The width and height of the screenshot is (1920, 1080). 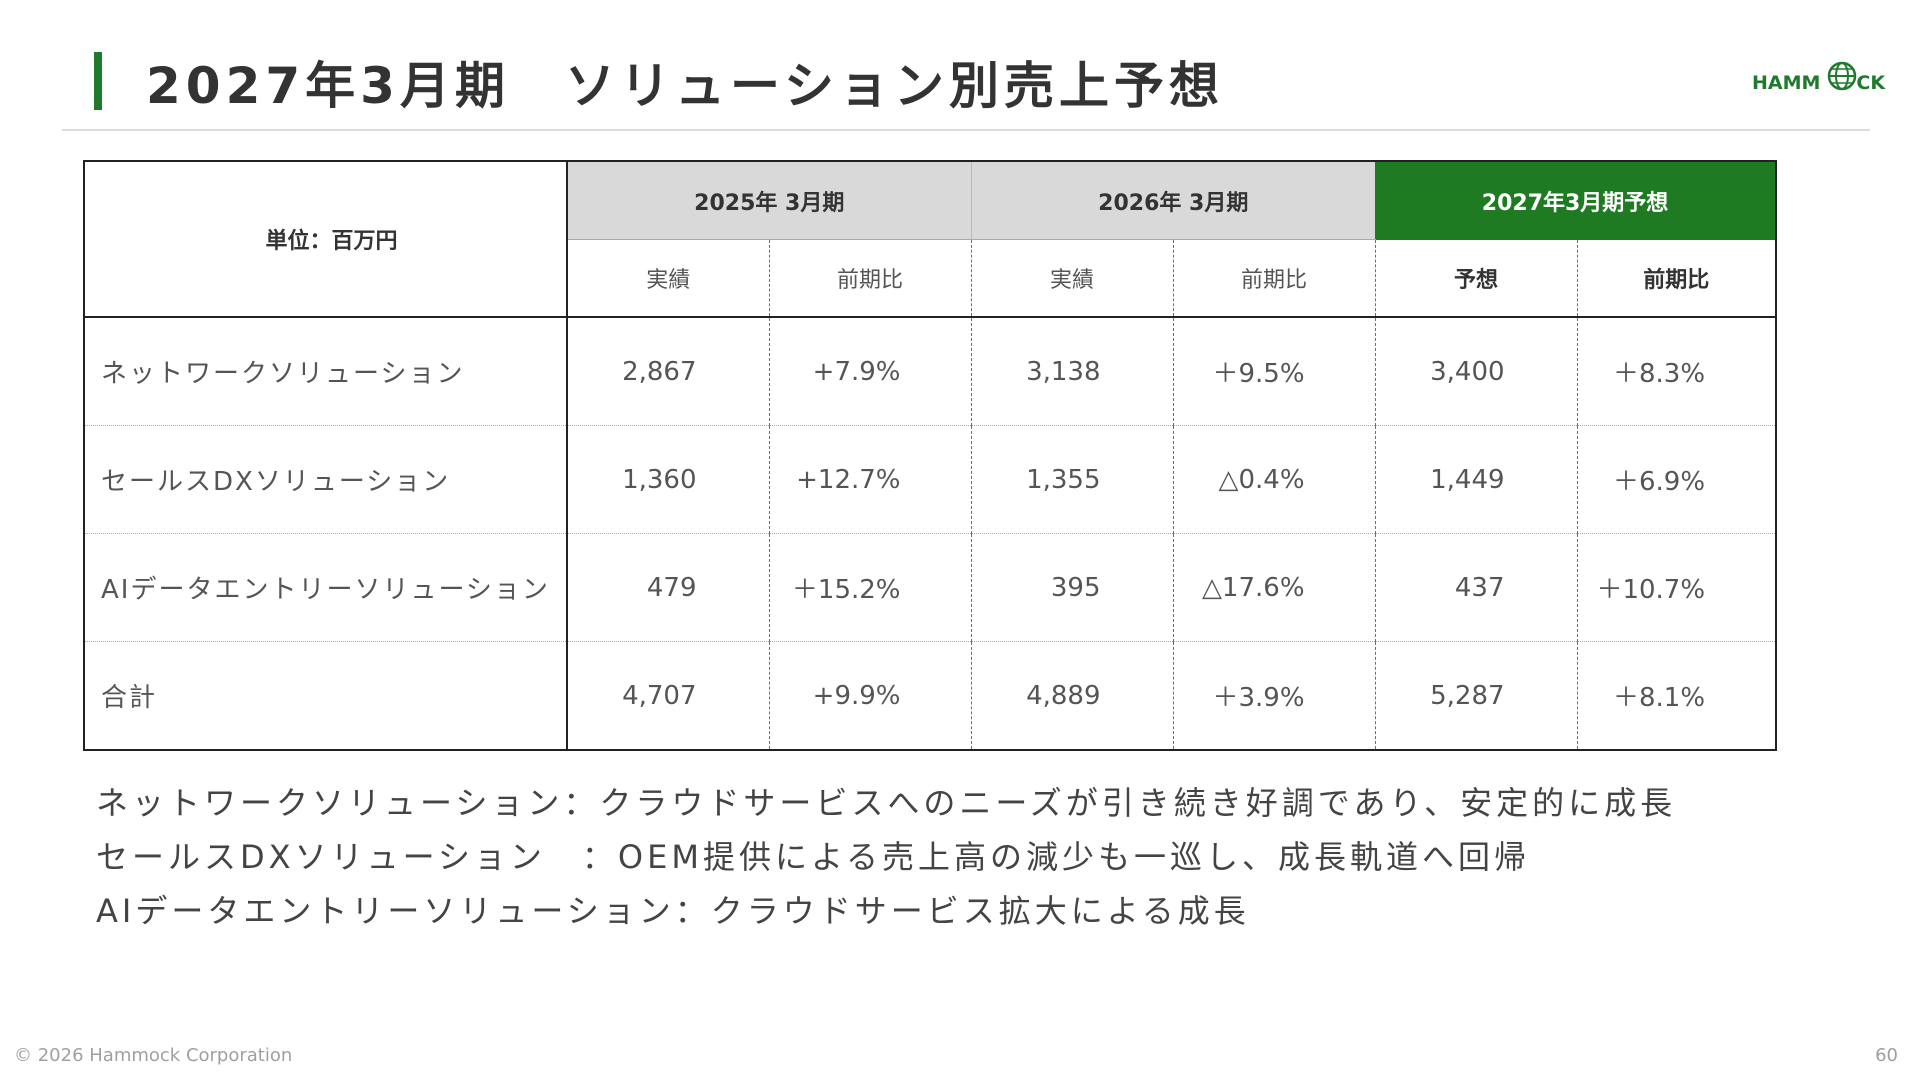 I want to click on cell-value: △0.4%, so click(x=1274, y=479).